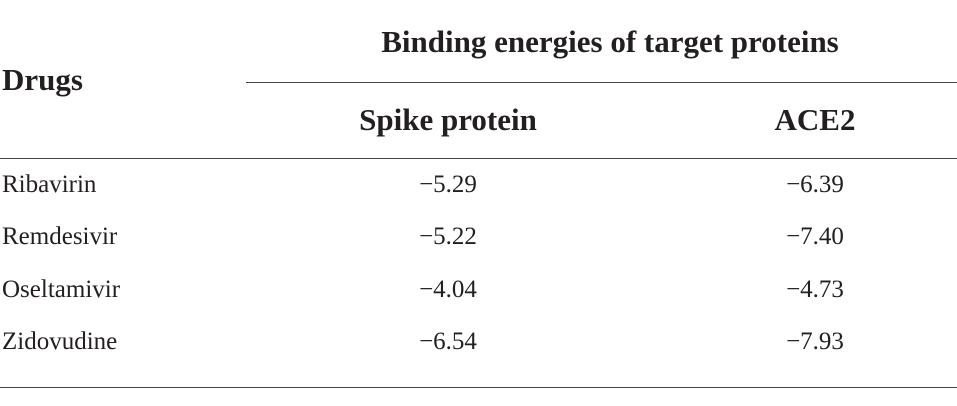 The image size is (957, 406). I want to click on drug-name: Ribavirin, so click(49, 184).